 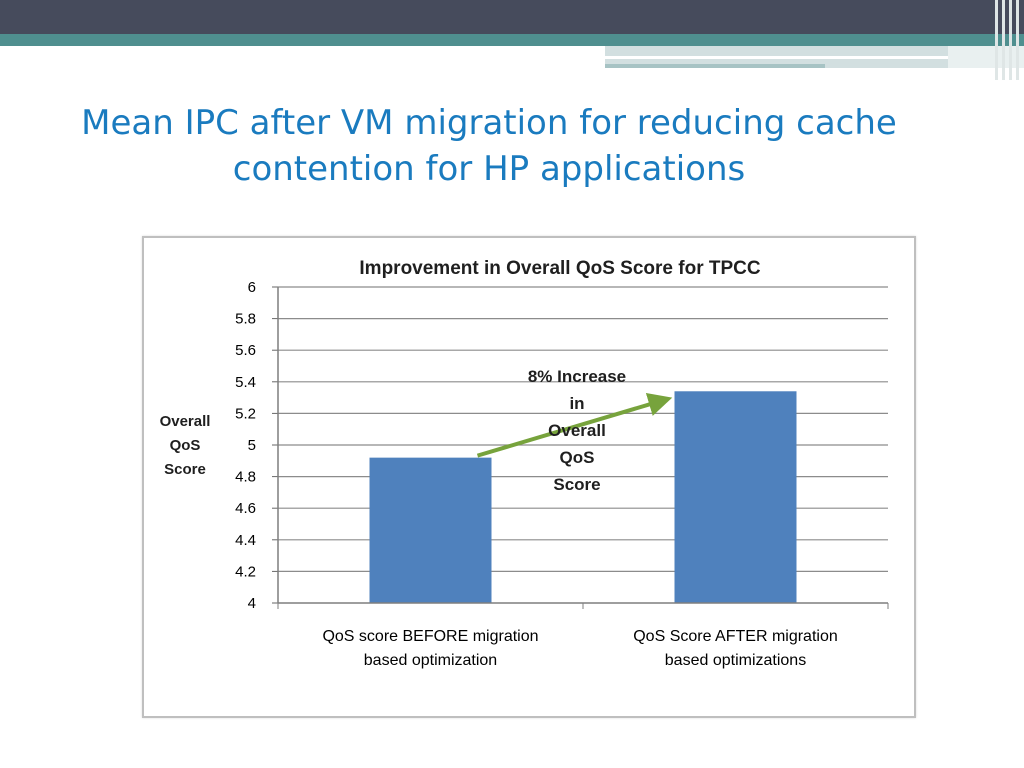 I want to click on bars, so click(x=583, y=497).